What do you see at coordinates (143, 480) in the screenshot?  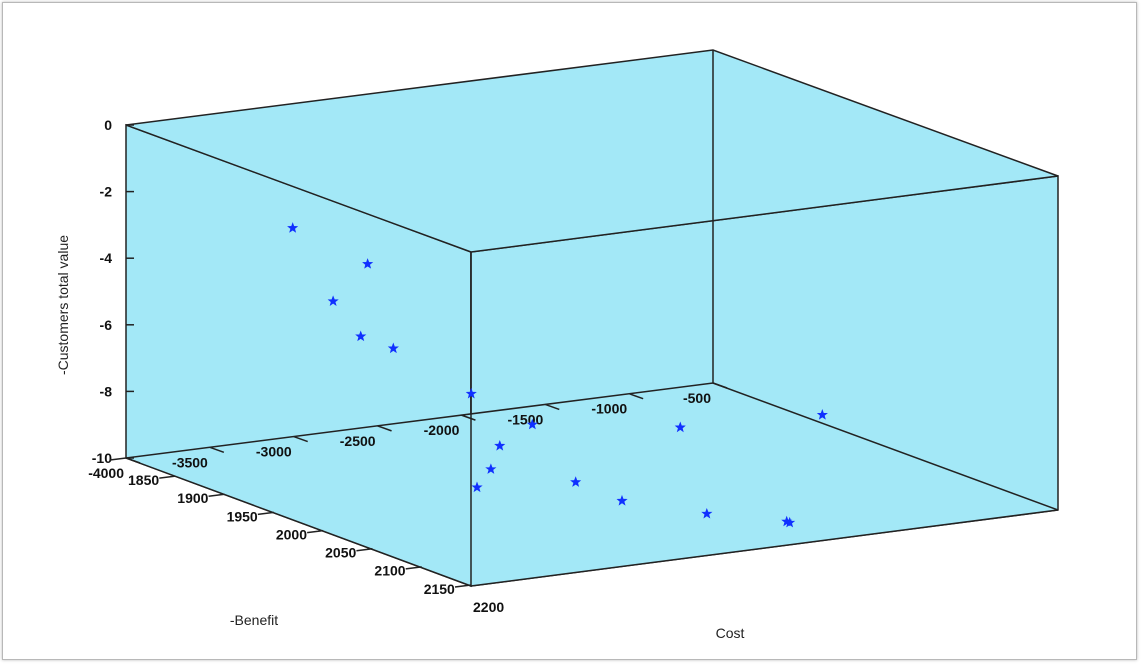 I see `x-tick-label: 1850` at bounding box center [143, 480].